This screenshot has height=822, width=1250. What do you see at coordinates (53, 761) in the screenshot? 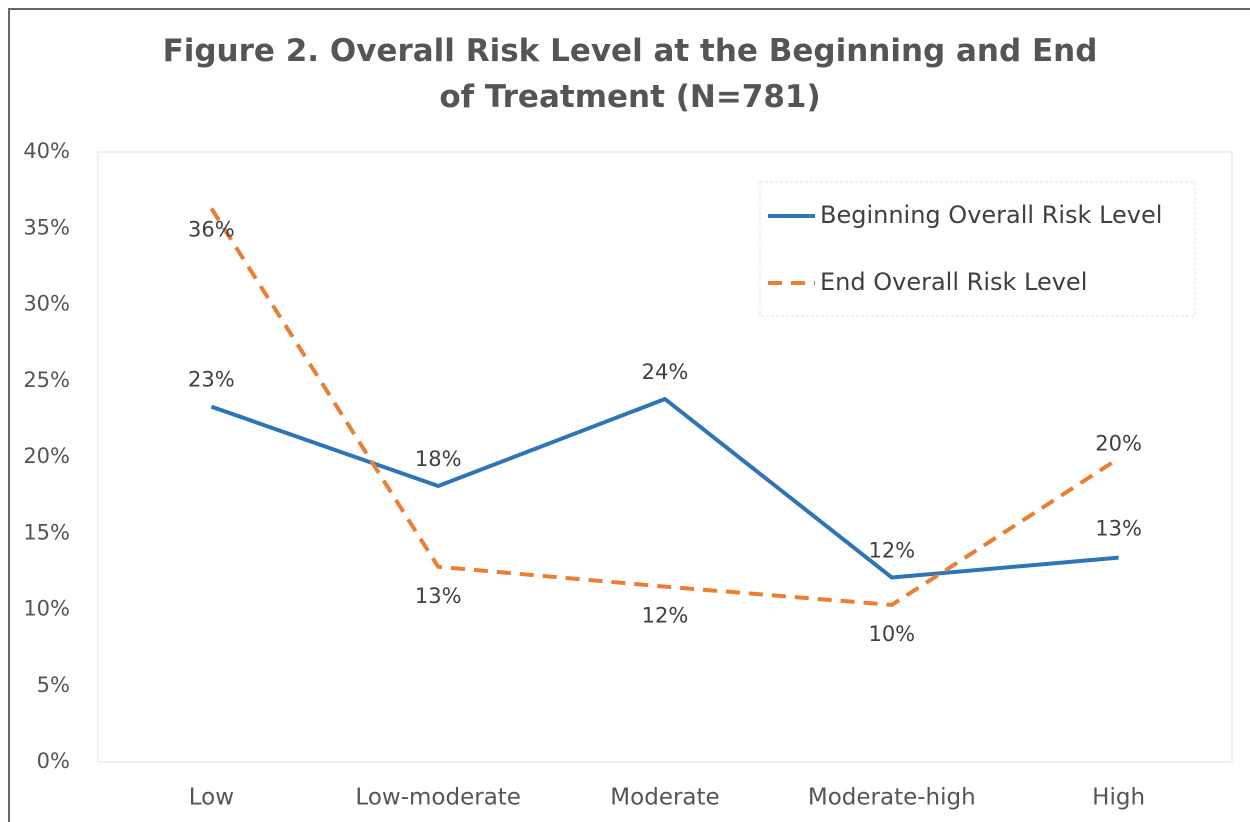
I see `y-tick-label: 0%` at bounding box center [53, 761].